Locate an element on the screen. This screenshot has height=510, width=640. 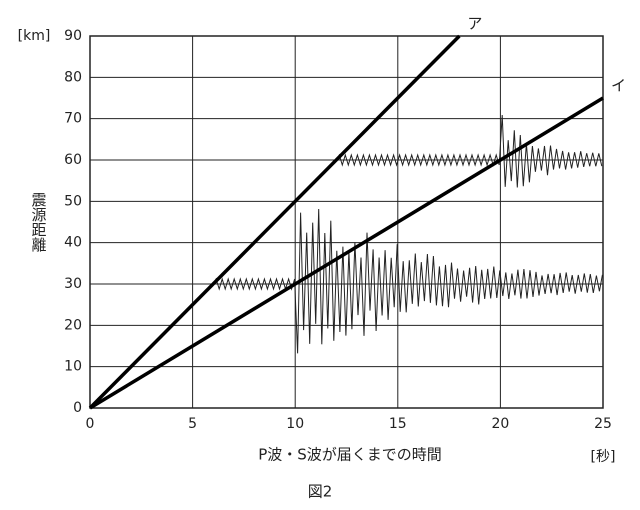
series-label: イ is located at coordinates (618, 86).